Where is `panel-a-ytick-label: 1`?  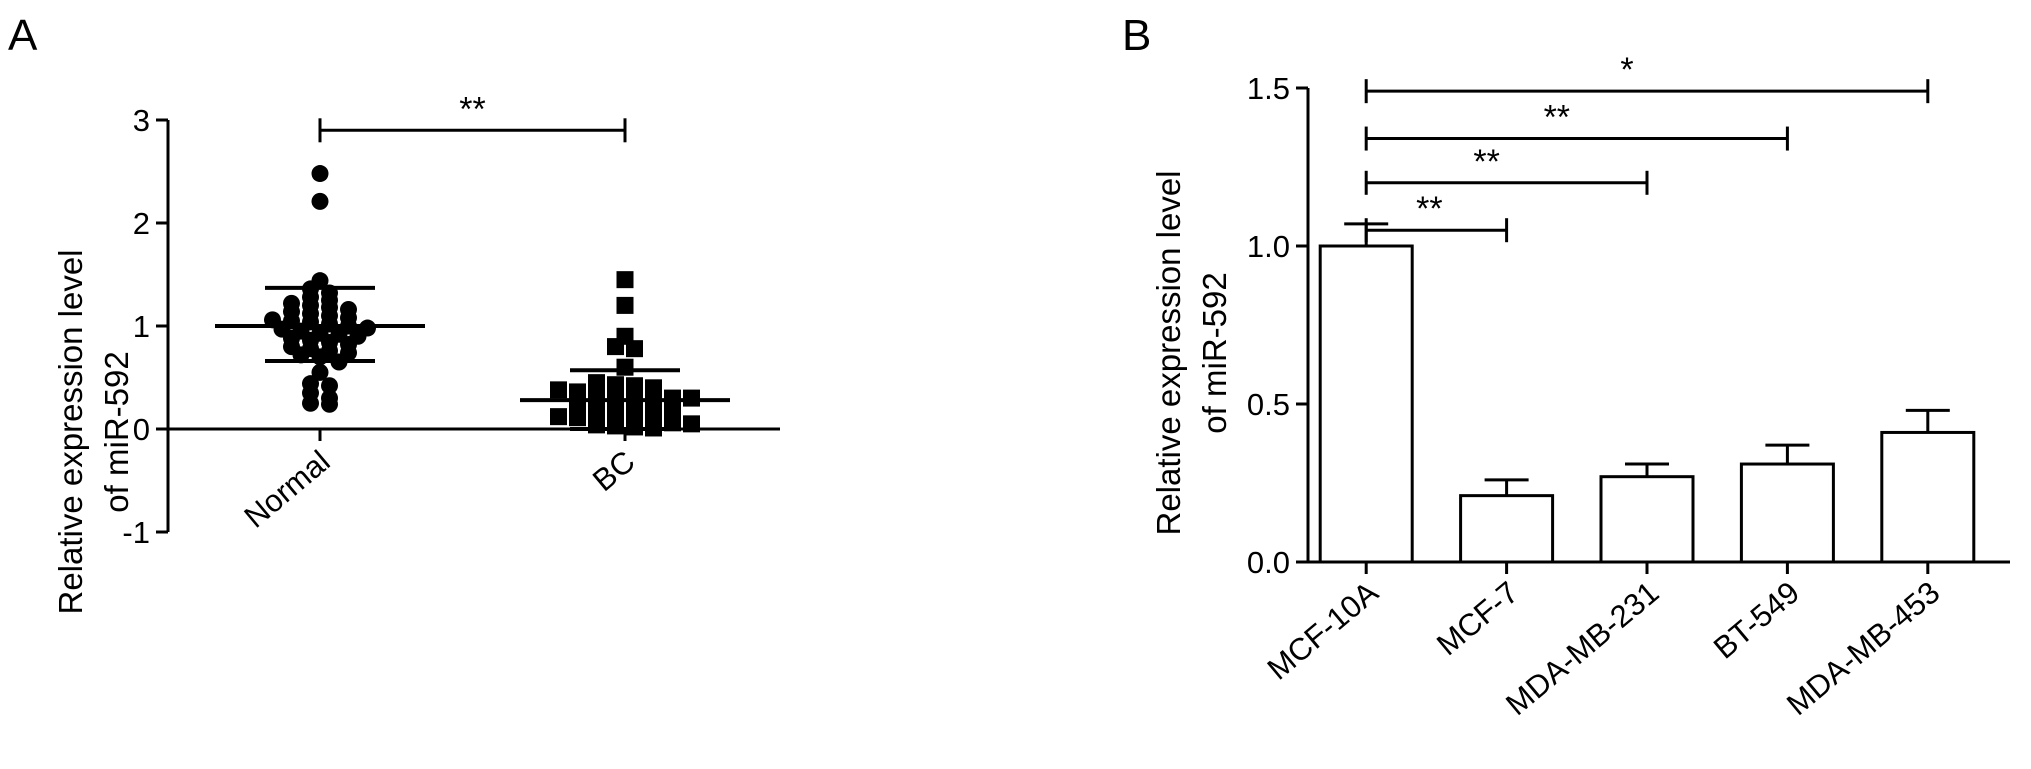
panel-a-ytick-label: 1 is located at coordinates (141, 326).